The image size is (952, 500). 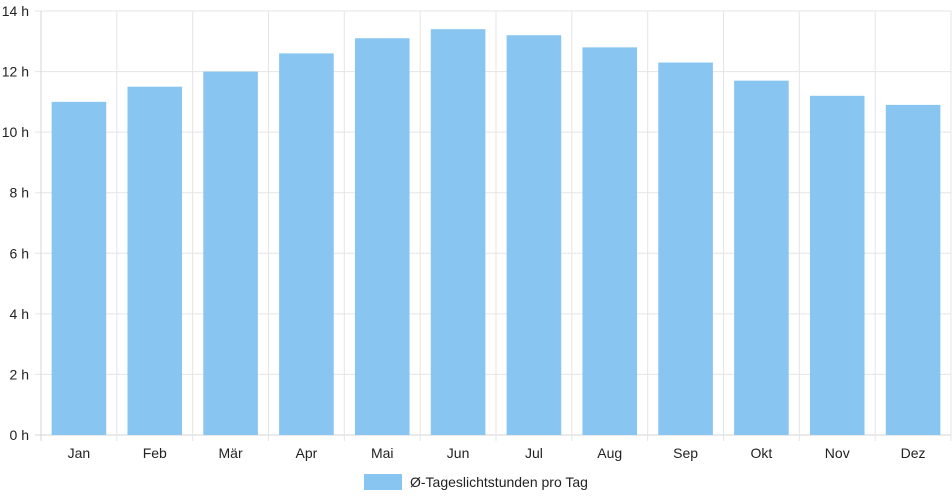 I want to click on x-tick-label: Jul, so click(x=534, y=453).